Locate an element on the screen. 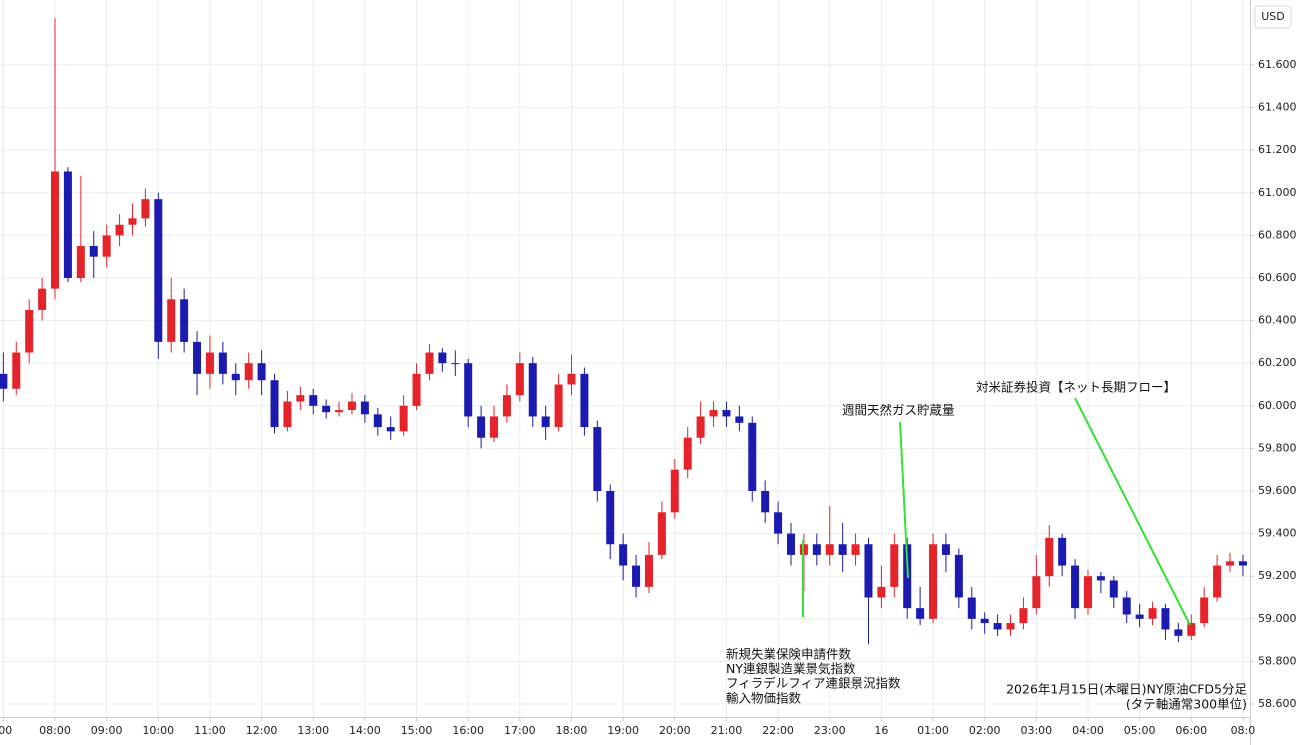 This screenshot has width=1300, height=745. x-tick-label: 16 is located at coordinates (881, 730).